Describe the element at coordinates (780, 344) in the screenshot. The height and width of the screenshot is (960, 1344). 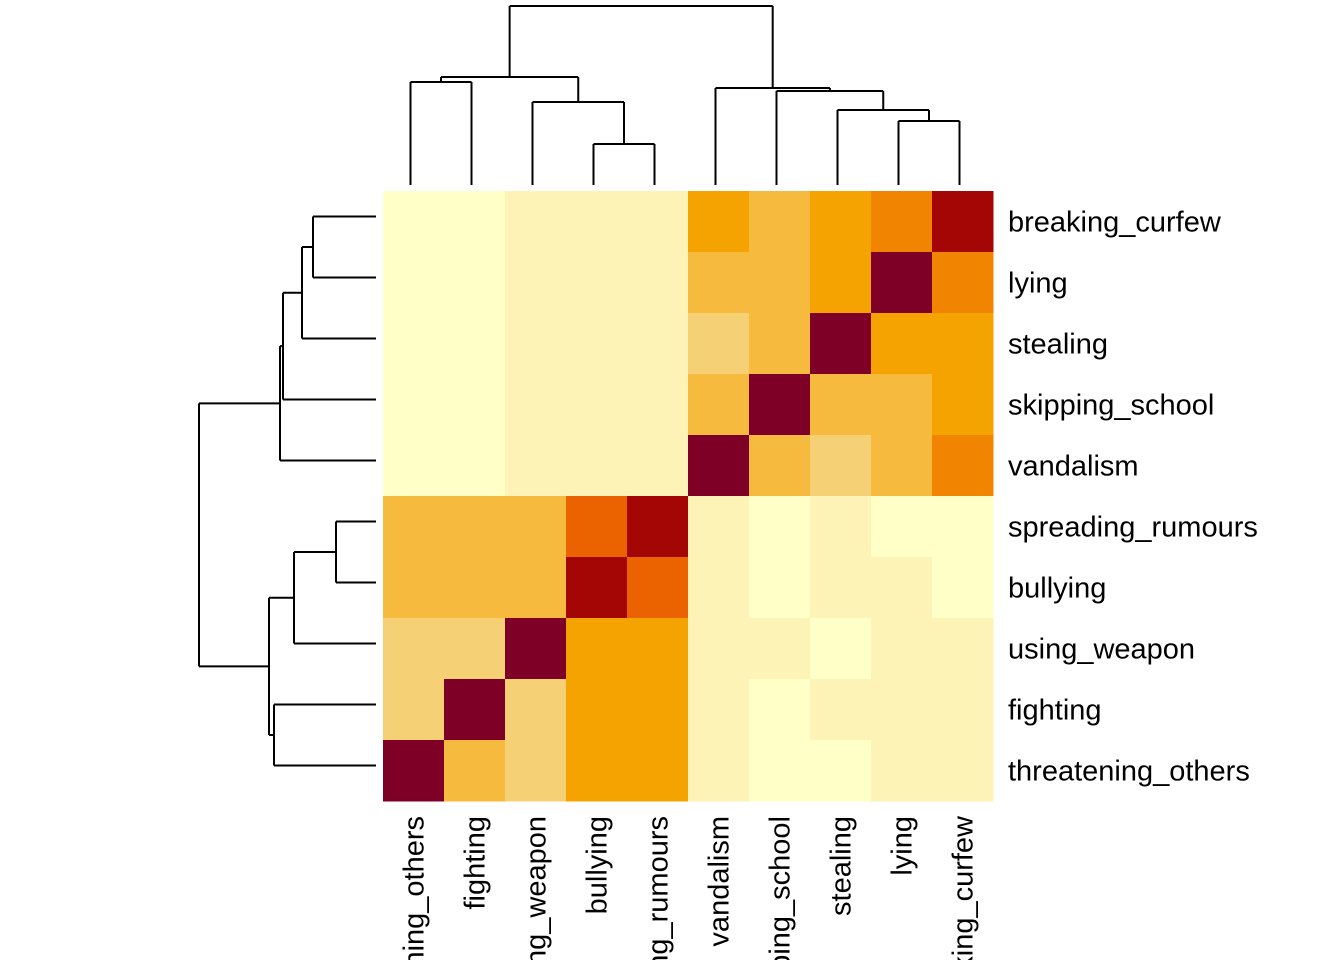
I see `heatmap-cell-stealing-skipping_school` at that location.